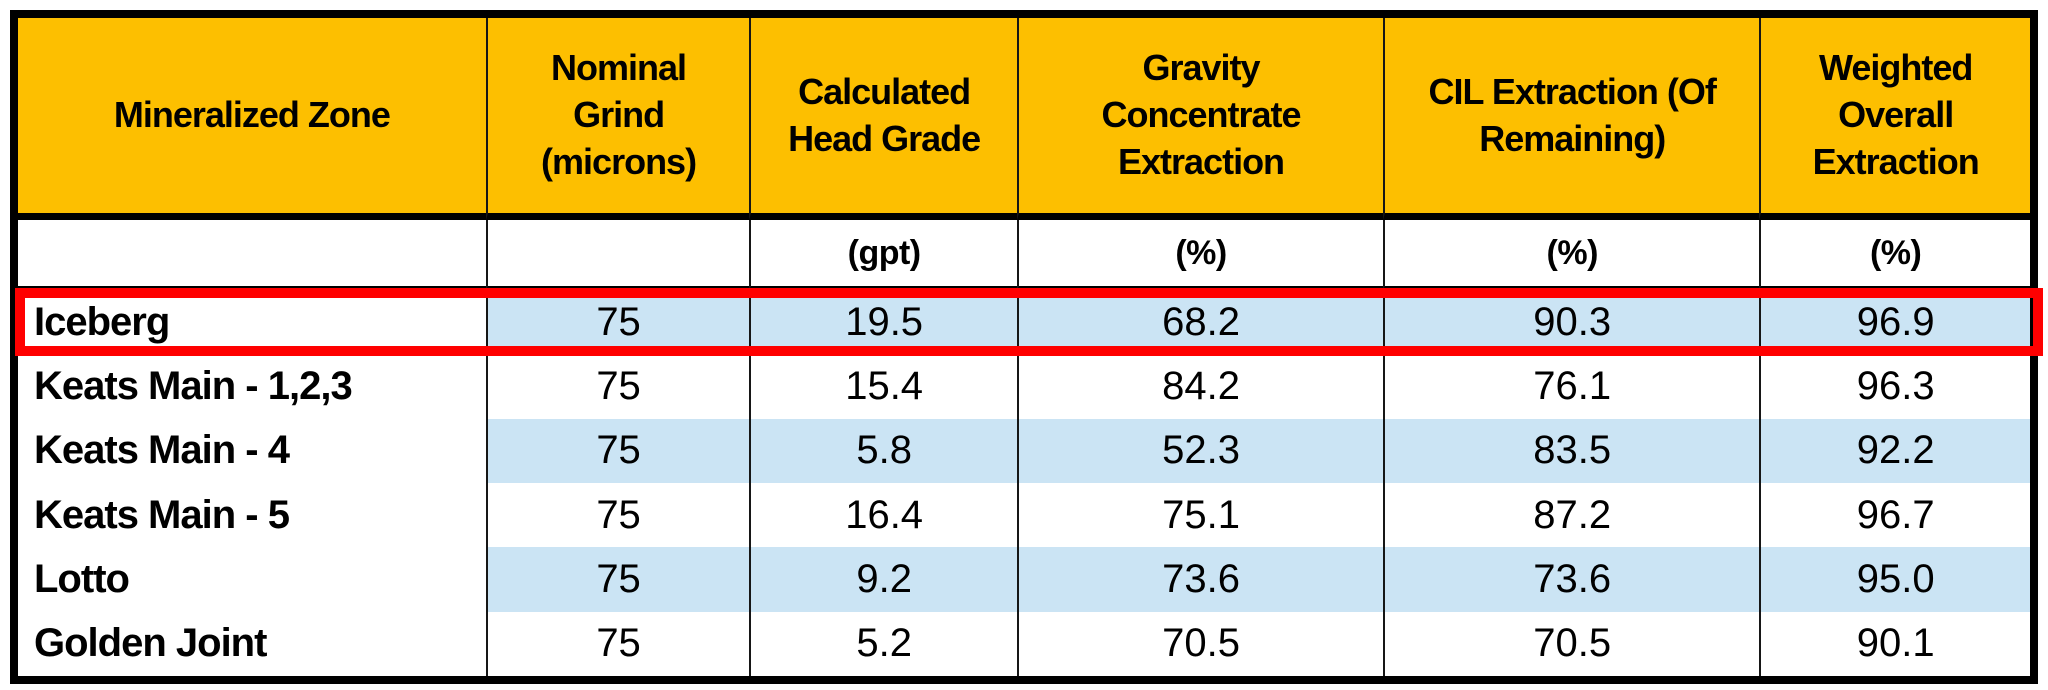 This screenshot has width=2048, height=690. What do you see at coordinates (1571, 515) in the screenshot?
I see `value-cell: 87.2` at bounding box center [1571, 515].